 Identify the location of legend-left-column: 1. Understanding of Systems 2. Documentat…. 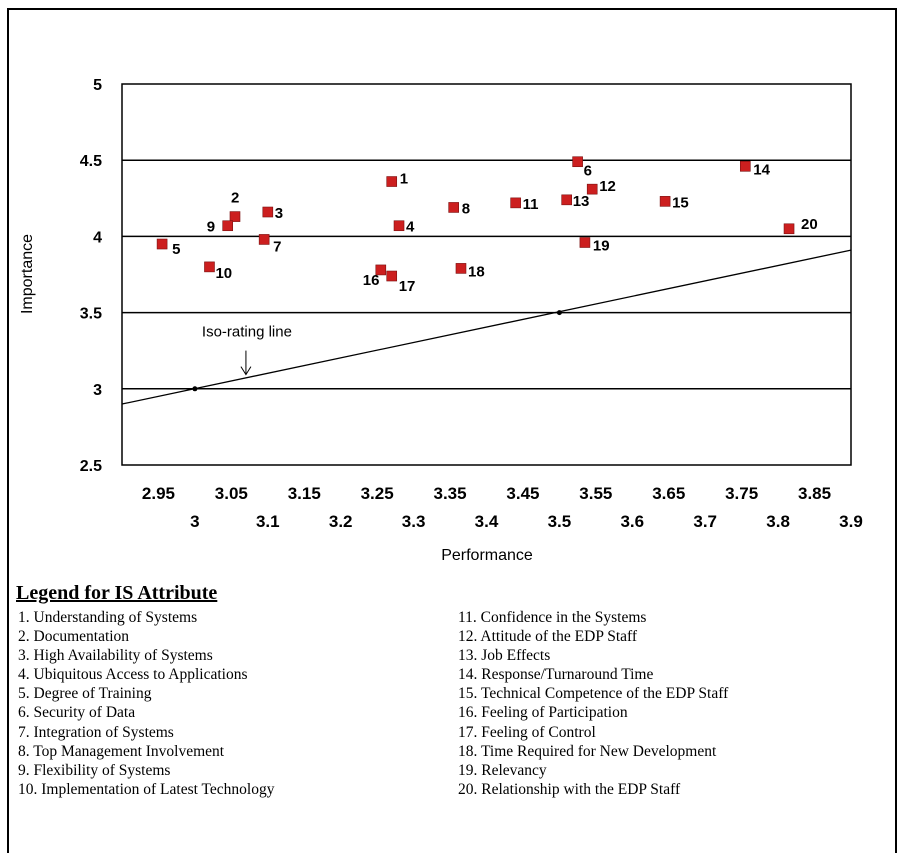
(146, 703).